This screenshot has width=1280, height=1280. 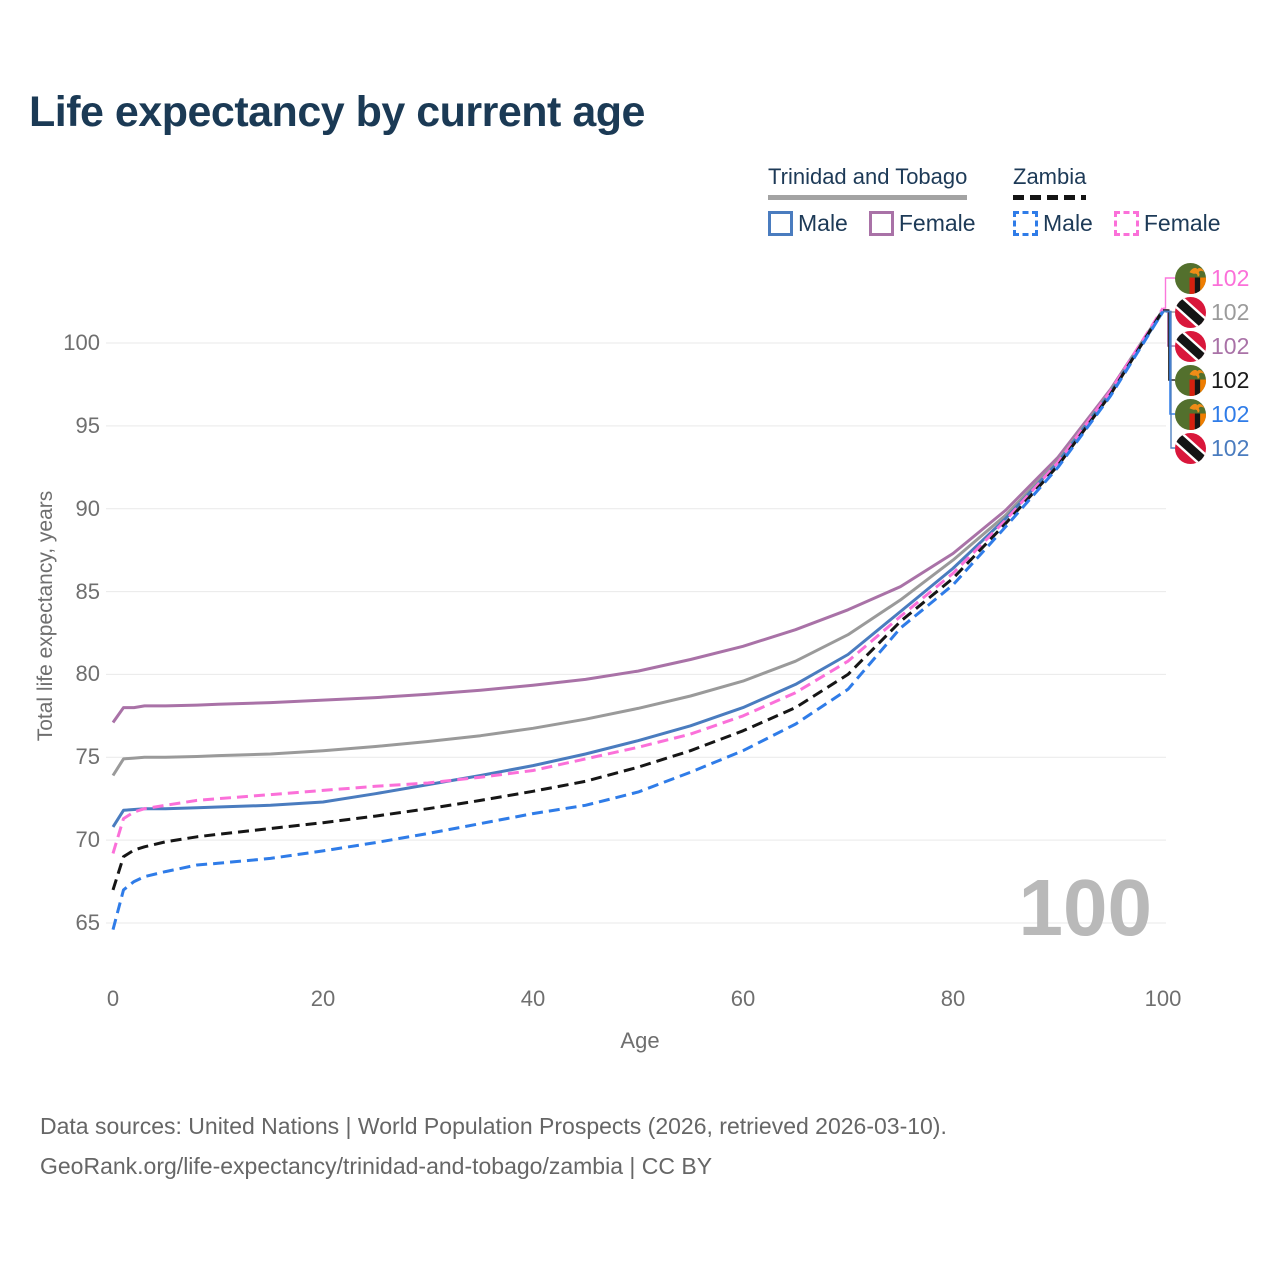 What do you see at coordinates (868, 176) in the screenshot?
I see `legend-heading-label: Trinidad and Tobago` at bounding box center [868, 176].